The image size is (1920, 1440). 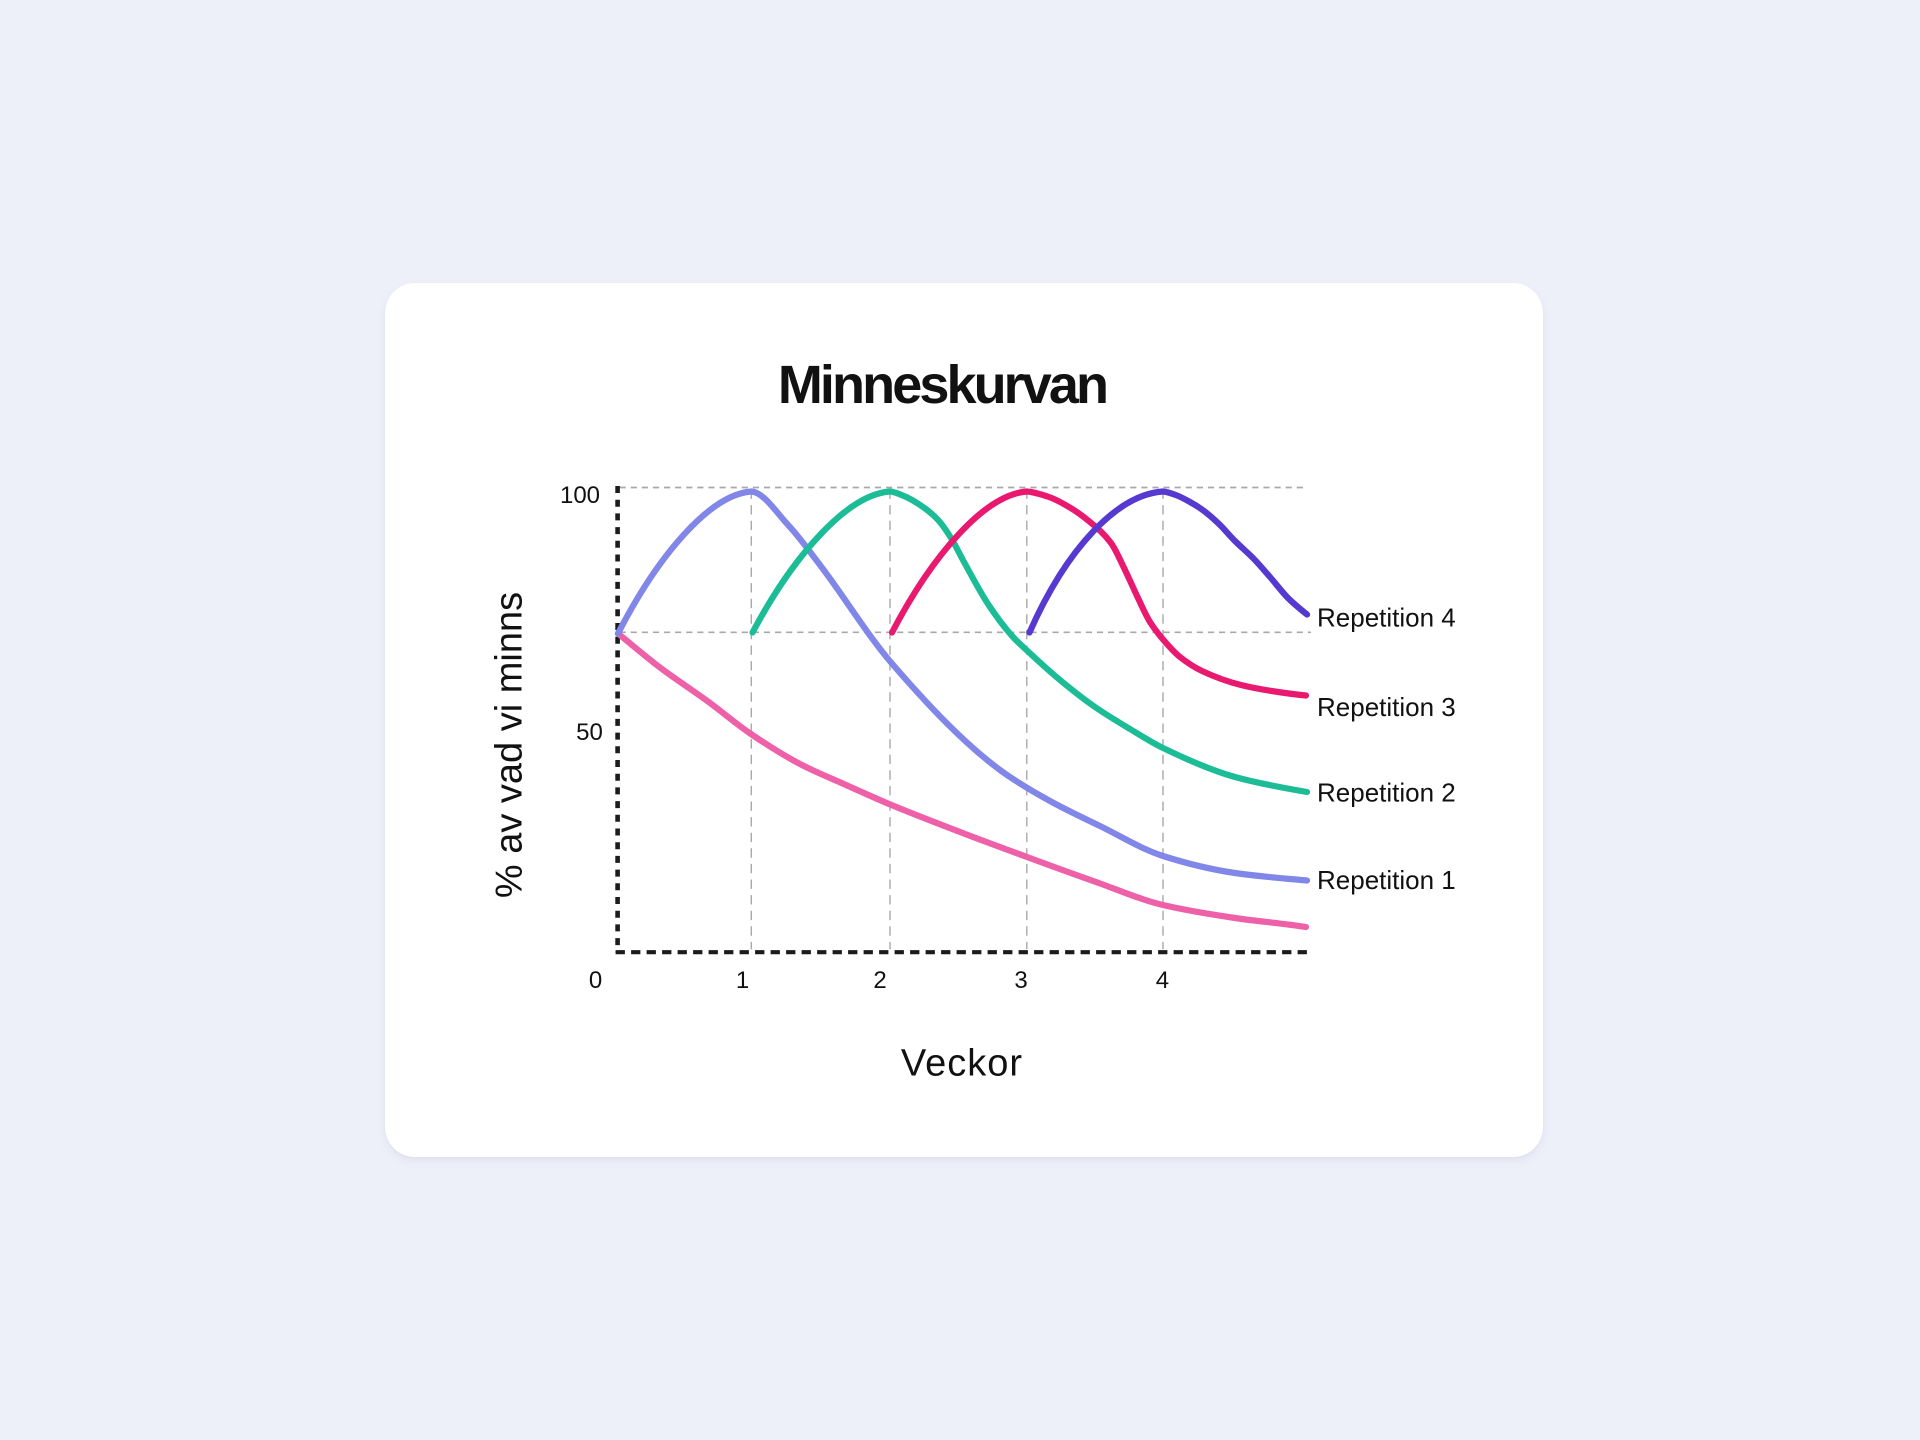 I want to click on svg-text: Veckor, so click(x=962, y=1064).